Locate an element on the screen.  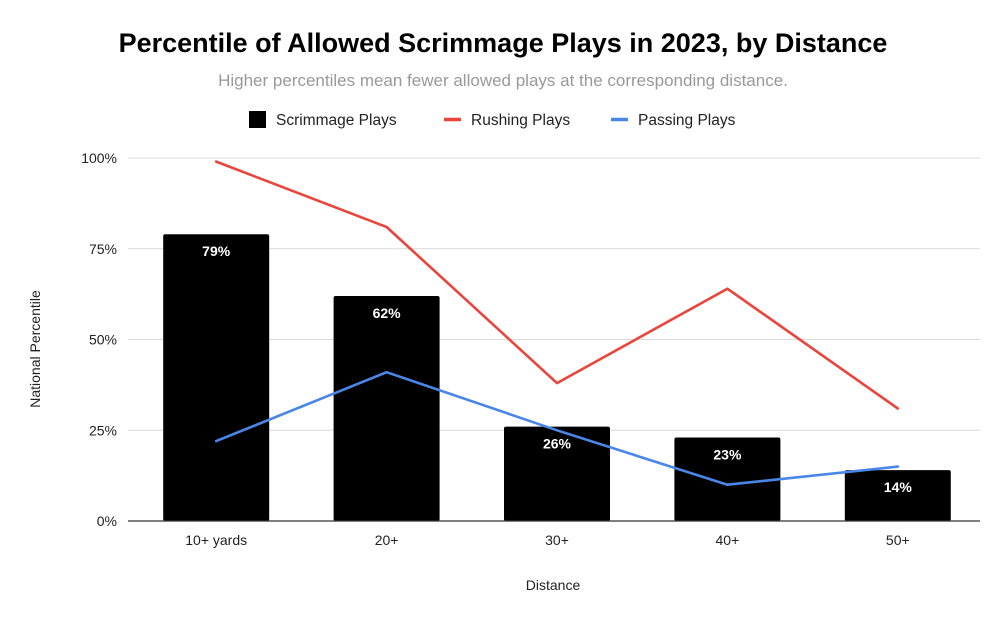
bar-data-label: 23% is located at coordinates (727, 455).